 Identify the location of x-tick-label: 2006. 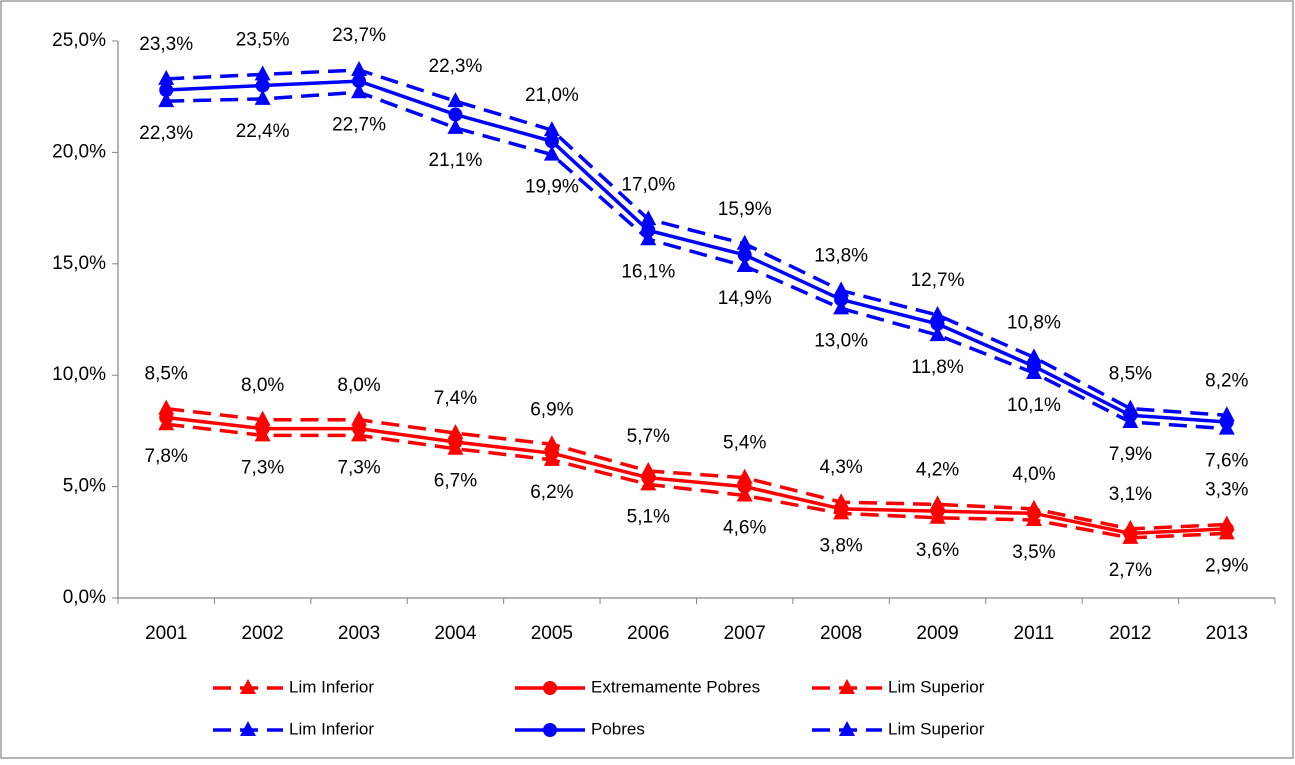
(648, 633).